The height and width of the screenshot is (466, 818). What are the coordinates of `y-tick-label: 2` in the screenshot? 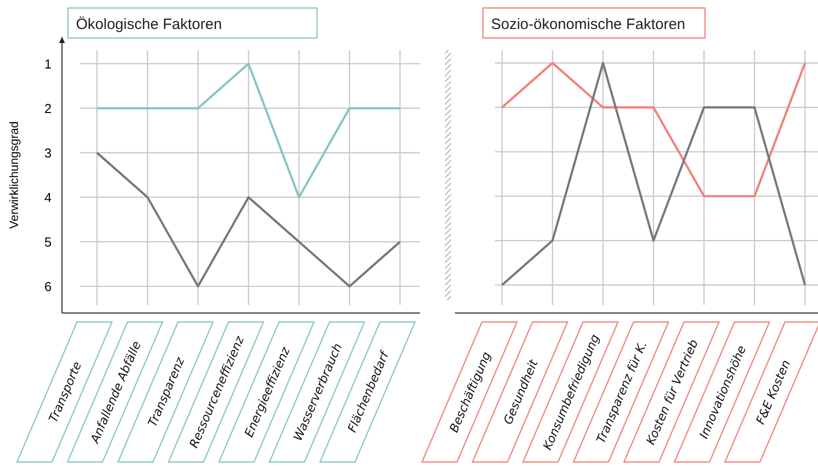 It's located at (48, 108).